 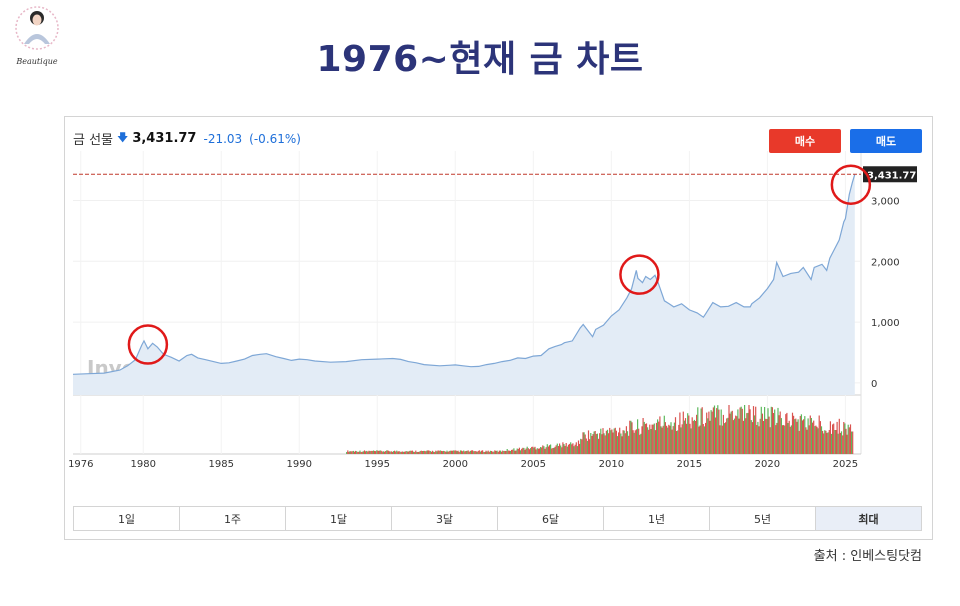 What do you see at coordinates (763, 518) in the screenshot?
I see `range-tab-6: 5년` at bounding box center [763, 518].